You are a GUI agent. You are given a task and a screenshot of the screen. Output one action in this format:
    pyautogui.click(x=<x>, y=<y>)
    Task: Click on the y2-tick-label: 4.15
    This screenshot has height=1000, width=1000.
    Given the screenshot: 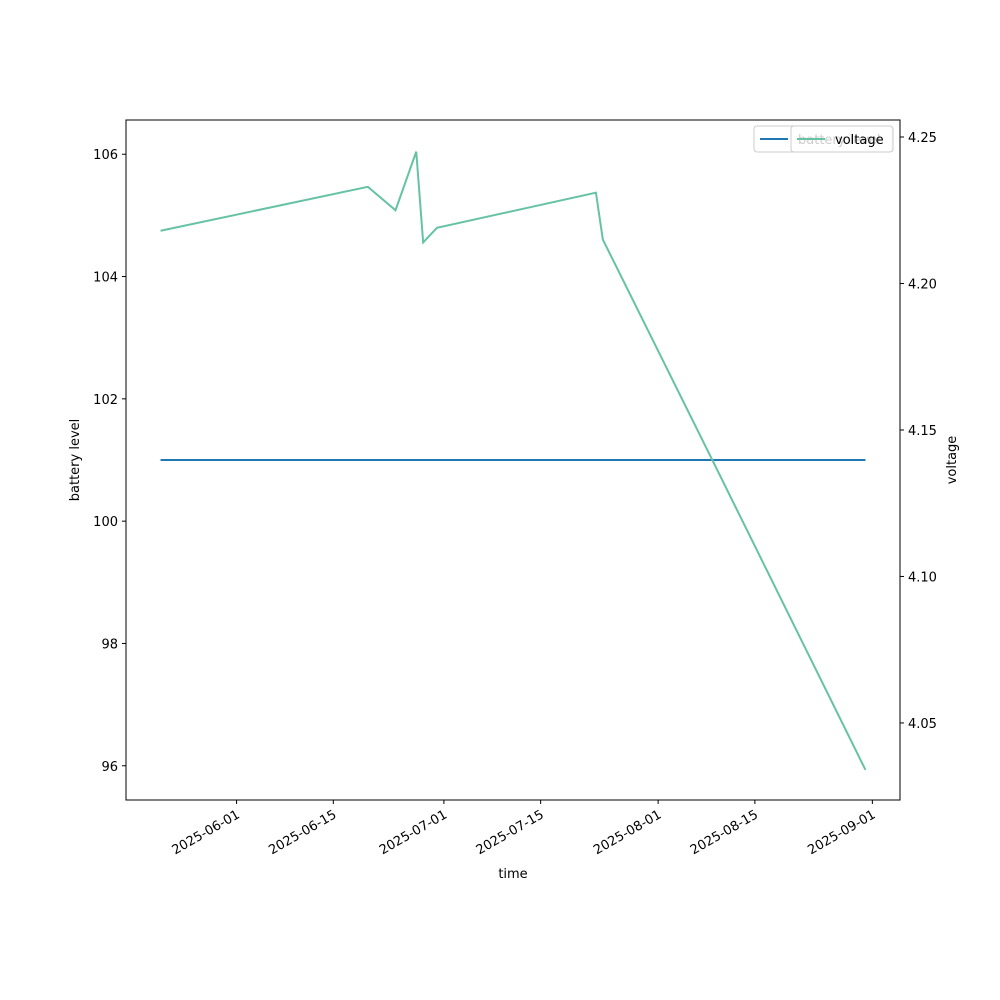 What is the action you would take?
    pyautogui.click(x=922, y=431)
    